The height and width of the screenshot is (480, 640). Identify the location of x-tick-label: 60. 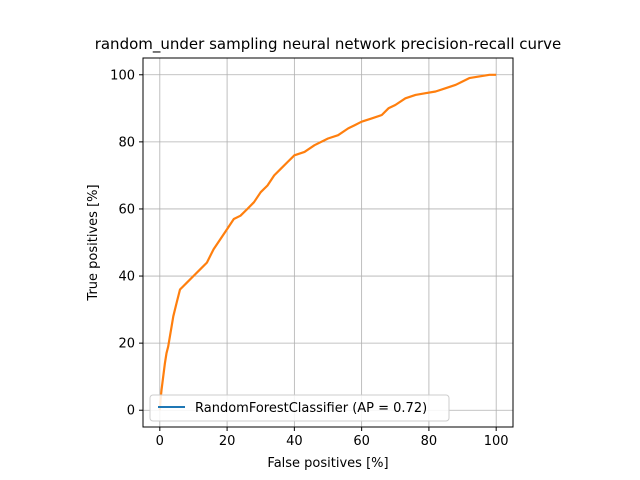
(361, 441).